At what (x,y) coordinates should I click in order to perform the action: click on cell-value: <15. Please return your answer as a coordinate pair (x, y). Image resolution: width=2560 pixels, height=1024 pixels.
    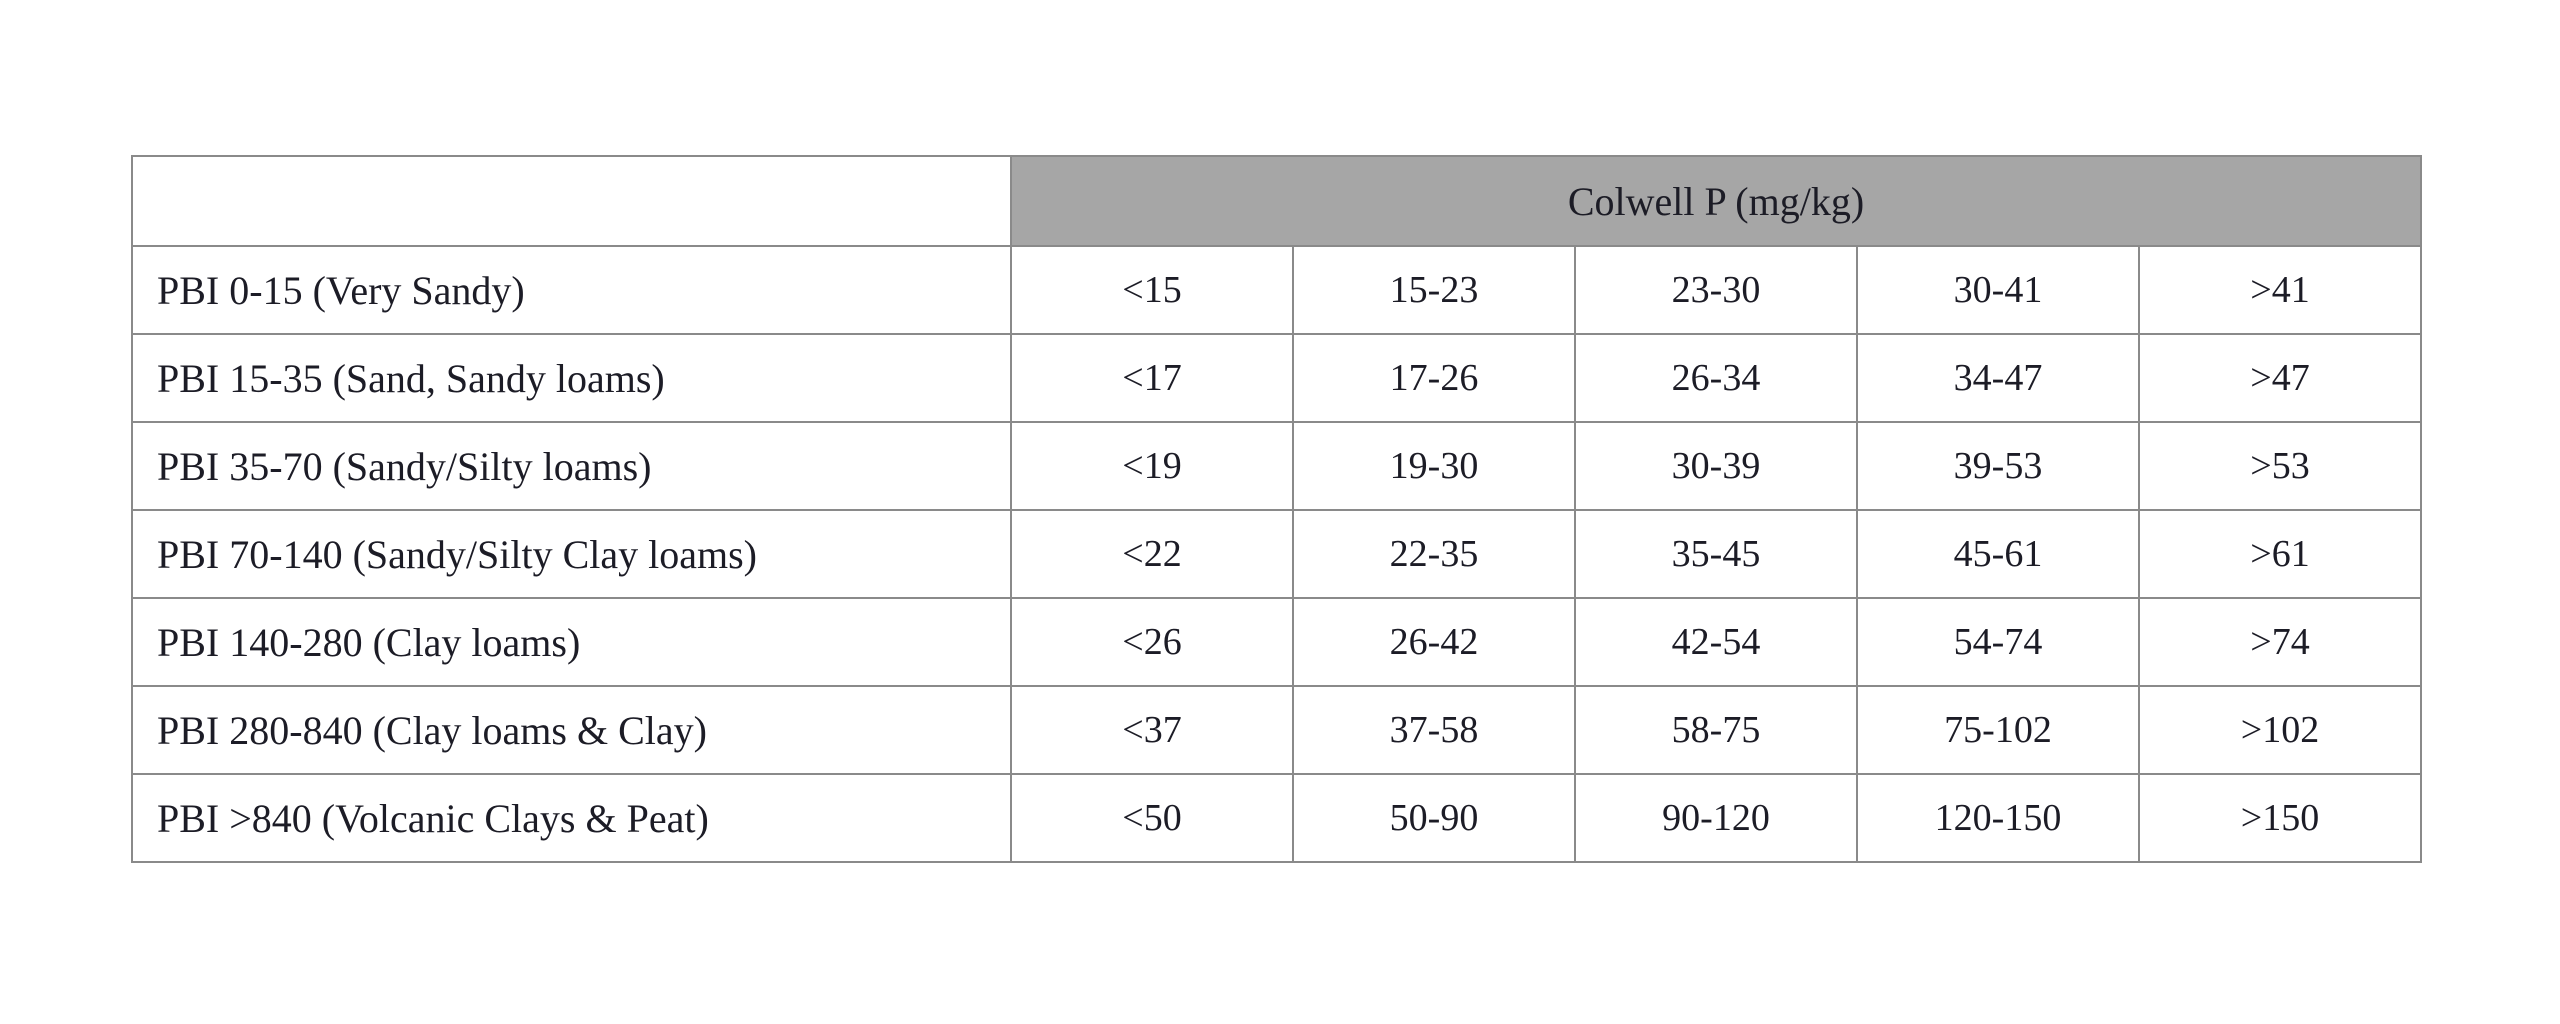
    Looking at the image, I should click on (1152, 290).